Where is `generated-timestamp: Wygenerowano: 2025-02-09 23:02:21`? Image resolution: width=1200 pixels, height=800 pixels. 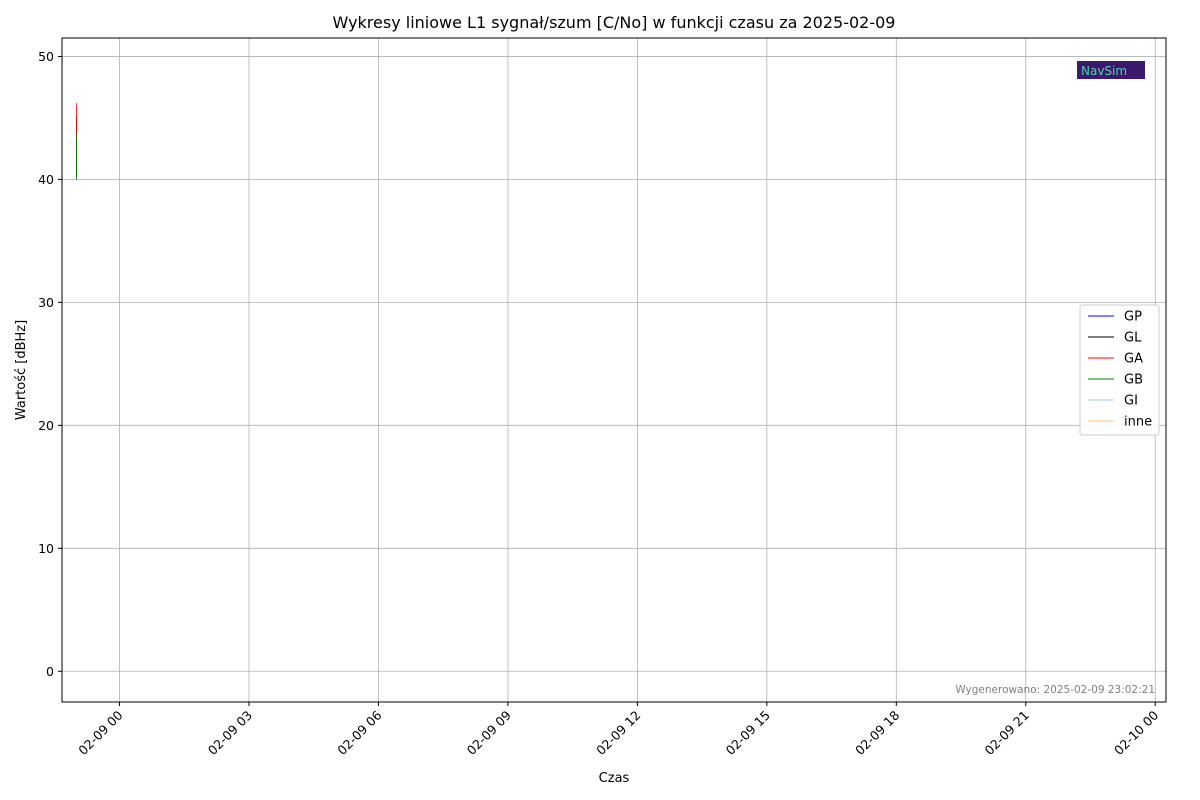 generated-timestamp: Wygenerowano: 2025-02-09 23:02:21 is located at coordinates (1055, 690).